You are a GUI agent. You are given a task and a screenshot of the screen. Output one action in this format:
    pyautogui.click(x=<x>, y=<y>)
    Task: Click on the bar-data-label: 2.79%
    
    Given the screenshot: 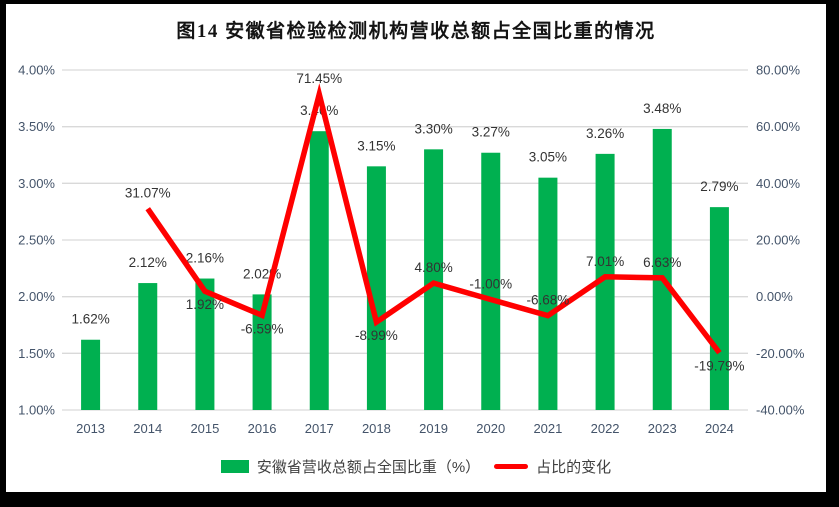 What is the action you would take?
    pyautogui.click(x=719, y=186)
    